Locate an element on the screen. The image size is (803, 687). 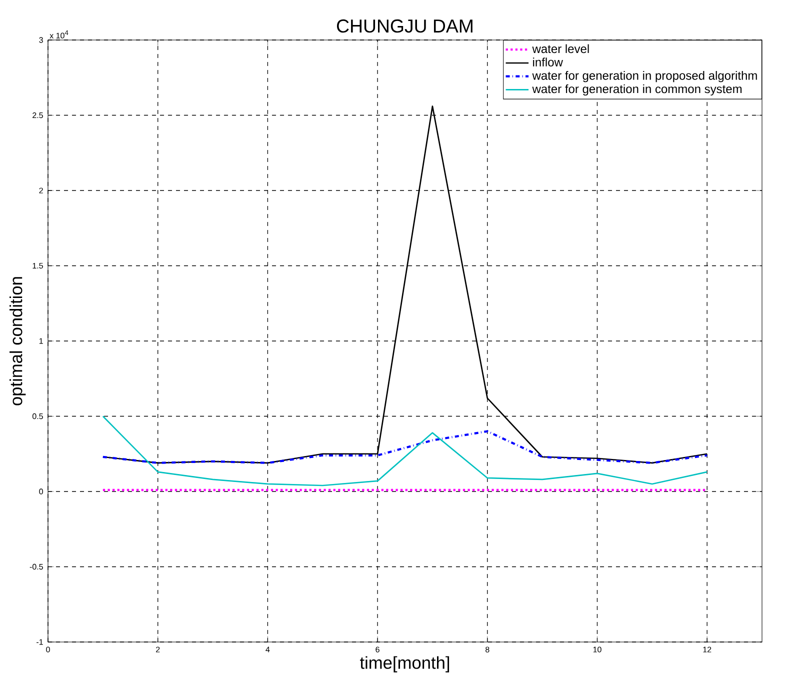
y-tick-label: 1.5 is located at coordinates (37, 265).